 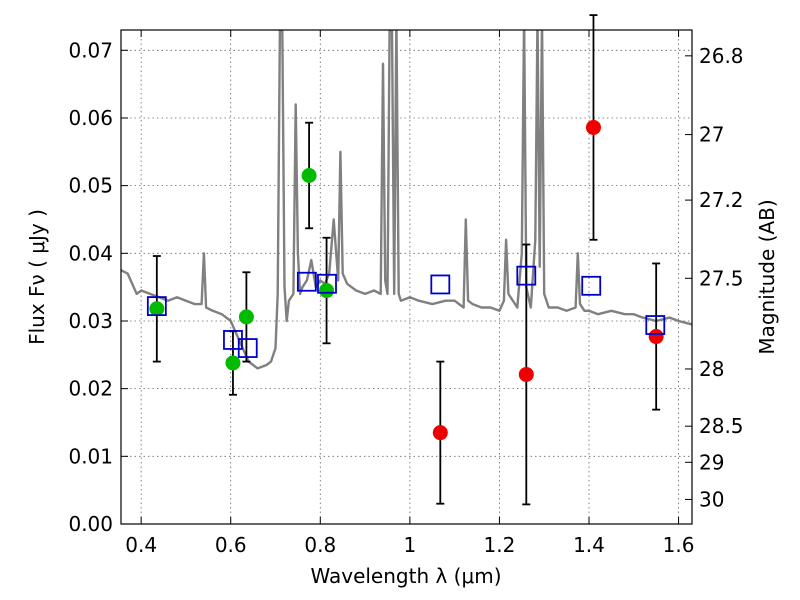 I want to click on magnitude-axis-ticks: 26.8 27 27.2 27.5 28 28.5 29 30, so click(x=714, y=277).